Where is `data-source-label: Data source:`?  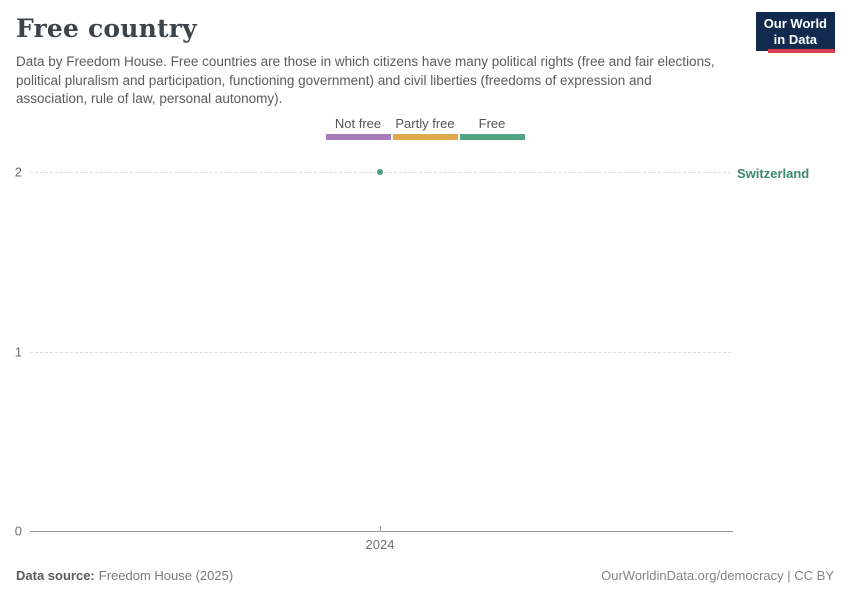 data-source-label: Data source: is located at coordinates (55, 575).